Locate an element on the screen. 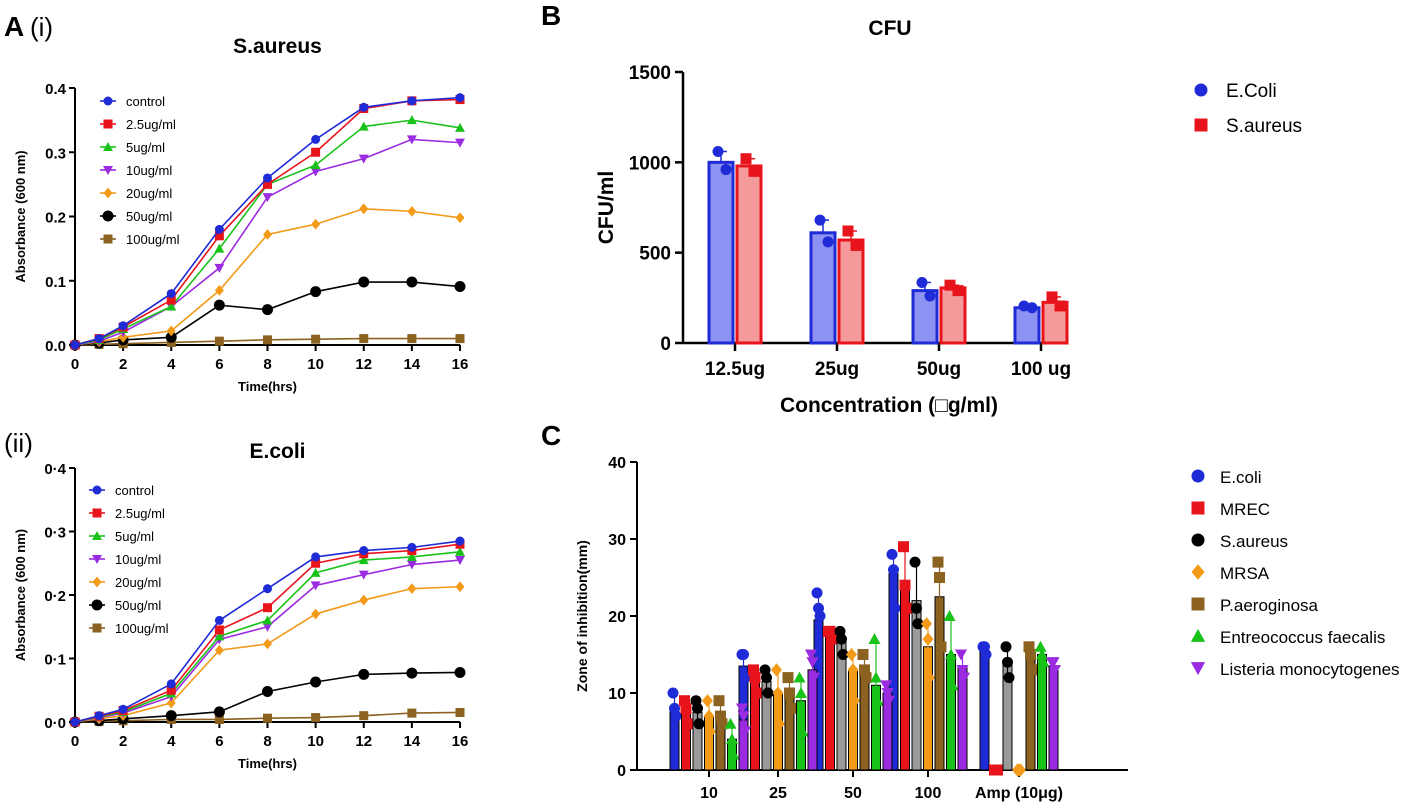  x-tick-label: 16 is located at coordinates (460, 741).